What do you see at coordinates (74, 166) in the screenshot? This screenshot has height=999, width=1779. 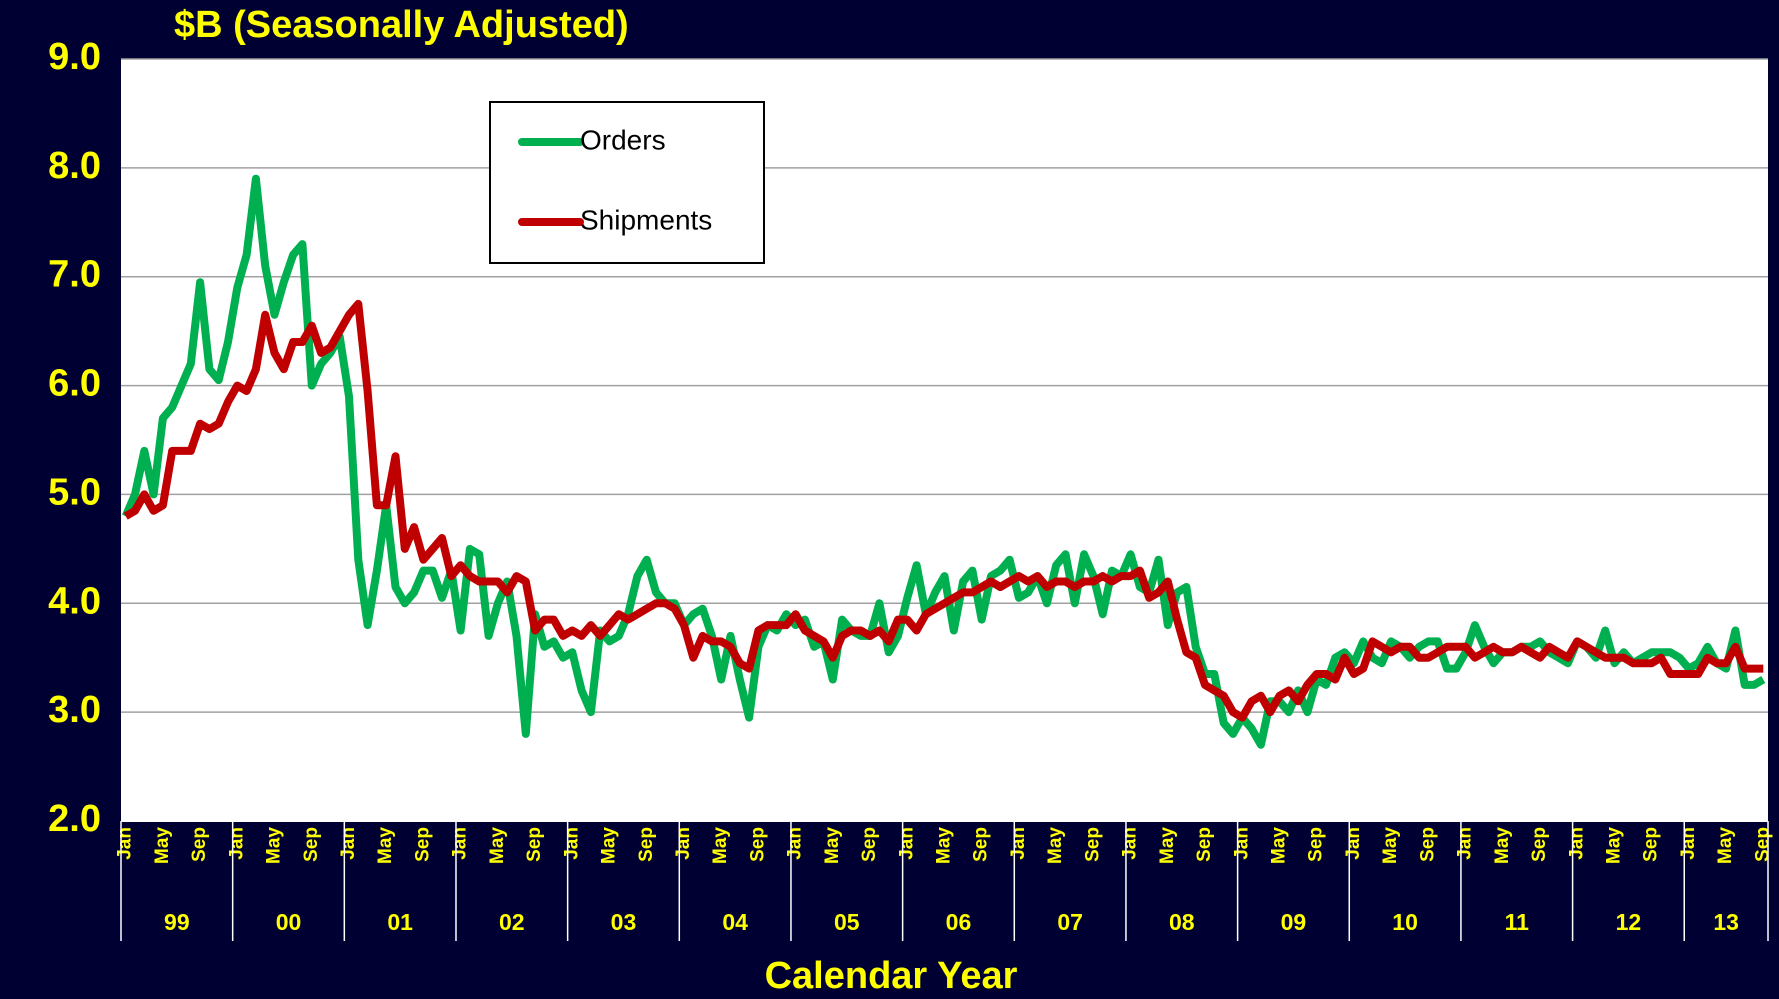 I see `y-tick-label: 8.0` at bounding box center [74, 166].